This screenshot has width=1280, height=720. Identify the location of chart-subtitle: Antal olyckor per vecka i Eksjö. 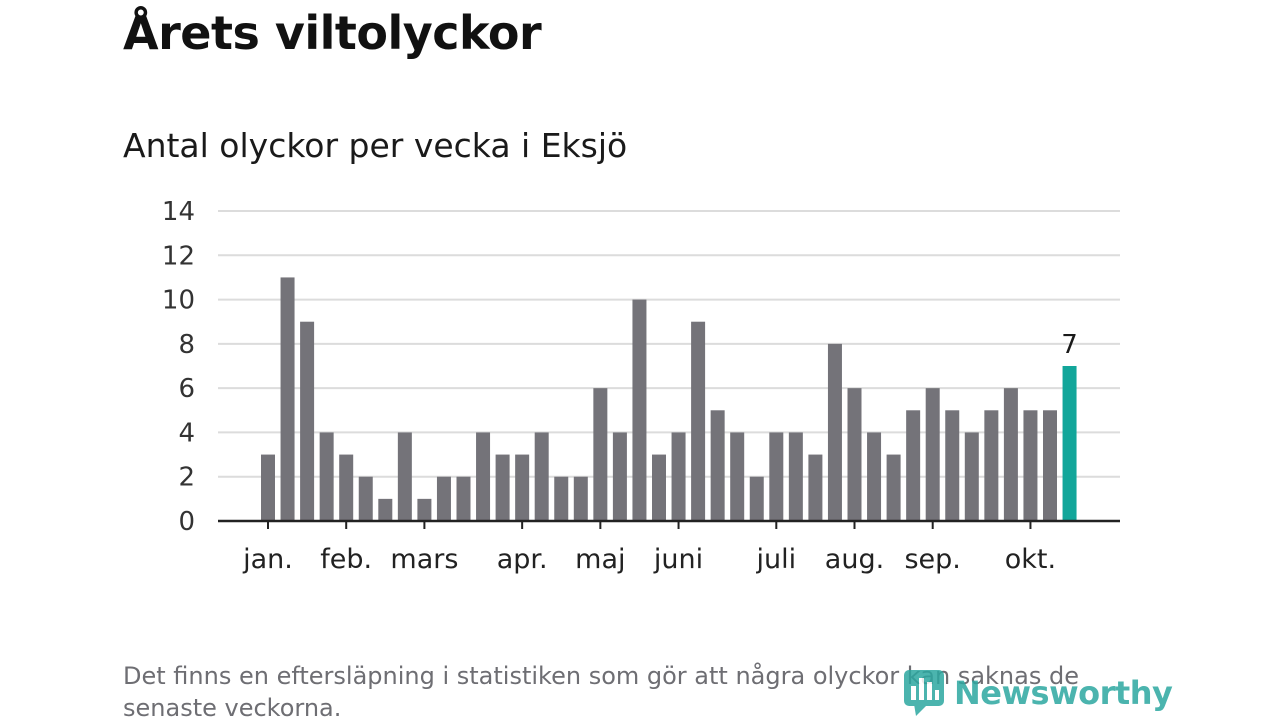
(375, 145).